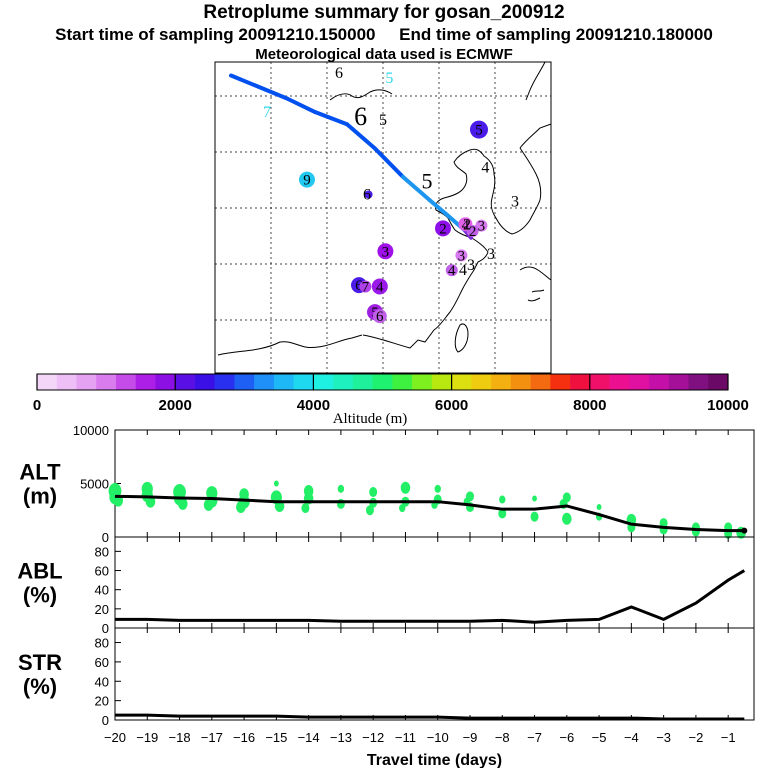  I want to click on panel-ylabel-line1: STR, so click(40, 662).